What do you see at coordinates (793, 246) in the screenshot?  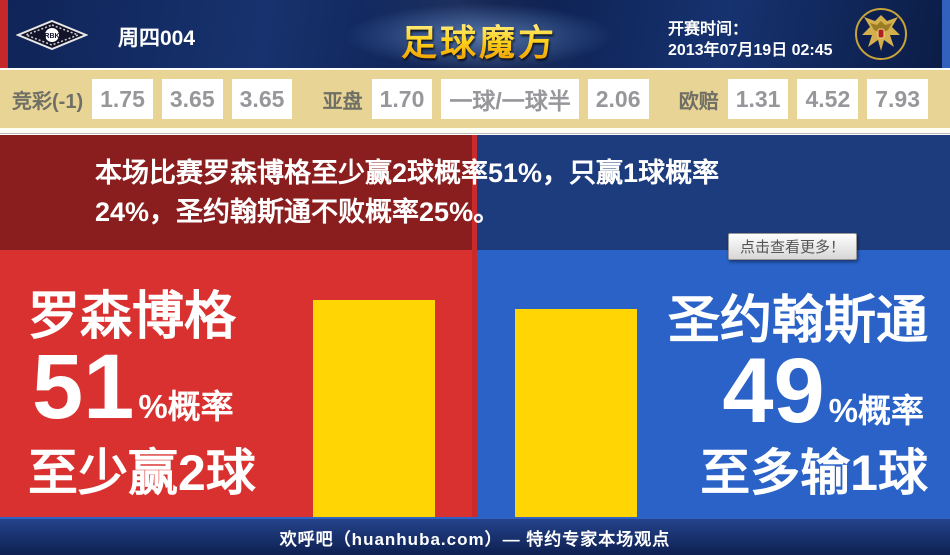 I see `view-more-button: 点击查看更多！` at bounding box center [793, 246].